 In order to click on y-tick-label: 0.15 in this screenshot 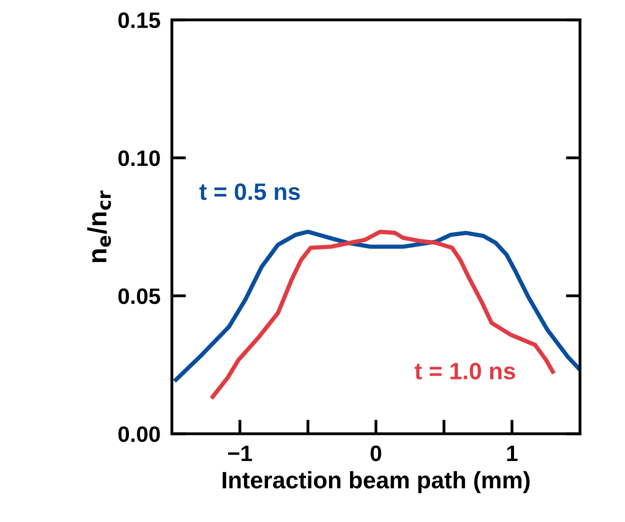, I will do `click(139, 20)`.